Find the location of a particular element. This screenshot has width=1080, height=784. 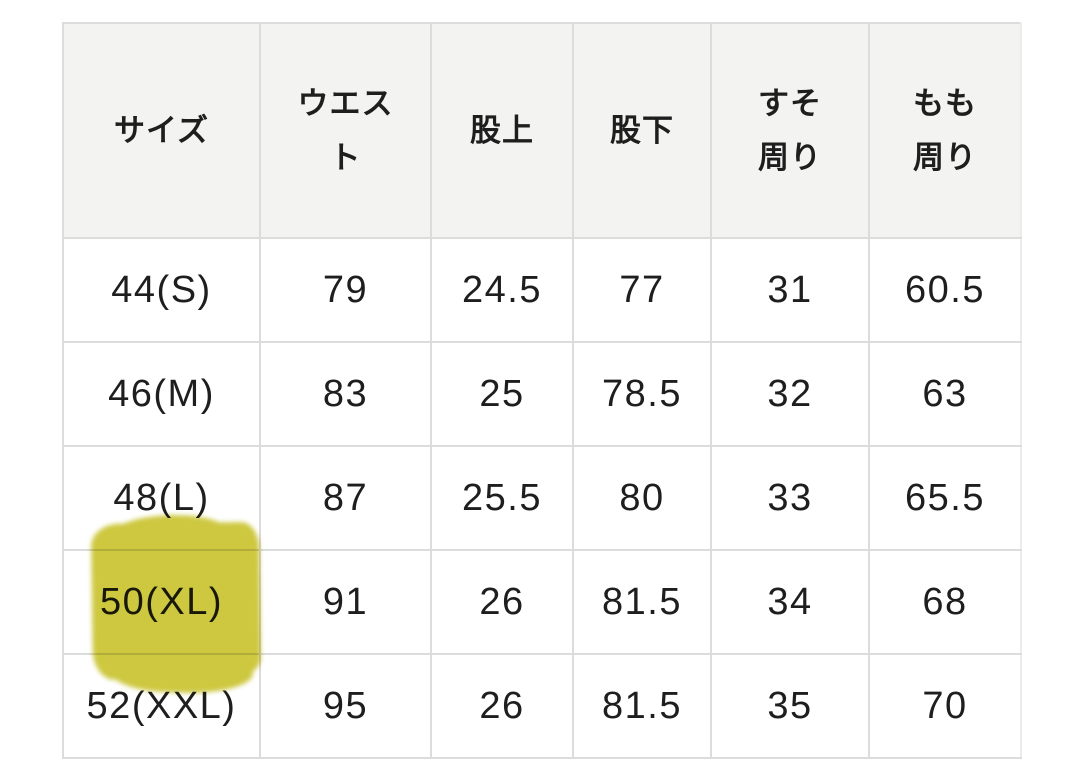

value-cell: 63 is located at coordinates (945, 394).